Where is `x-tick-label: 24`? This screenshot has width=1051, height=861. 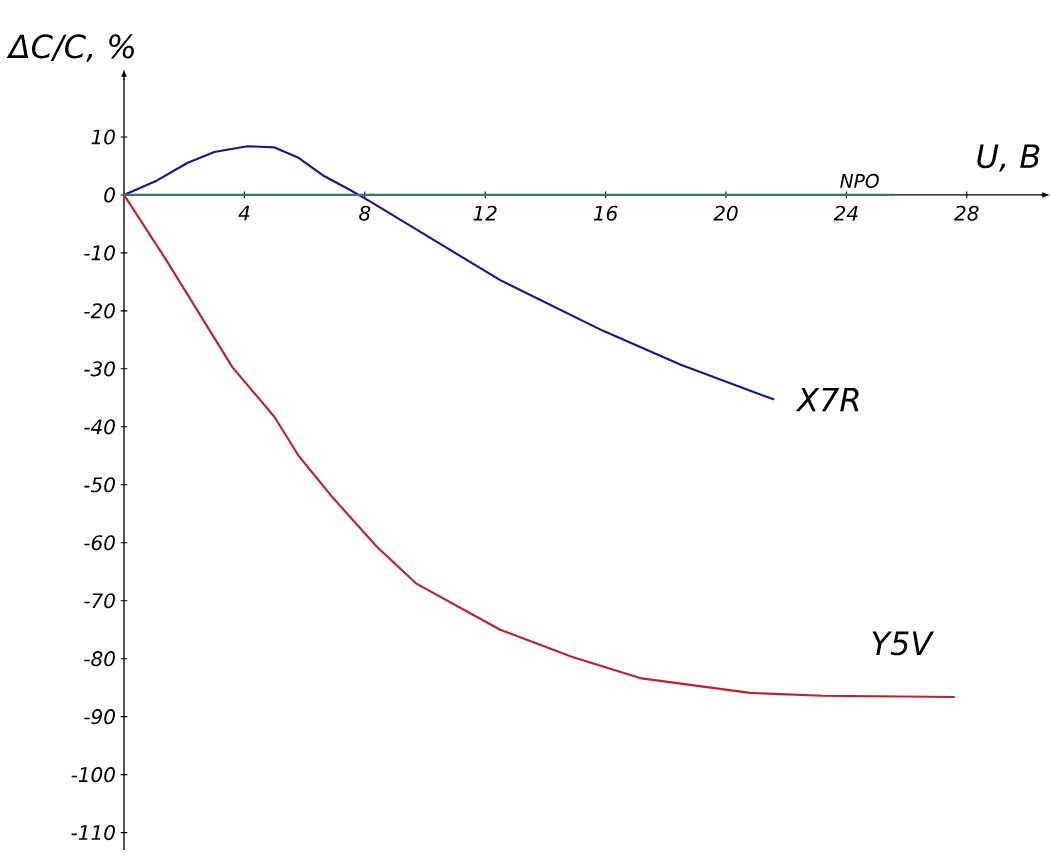
x-tick-label: 24 is located at coordinates (845, 213).